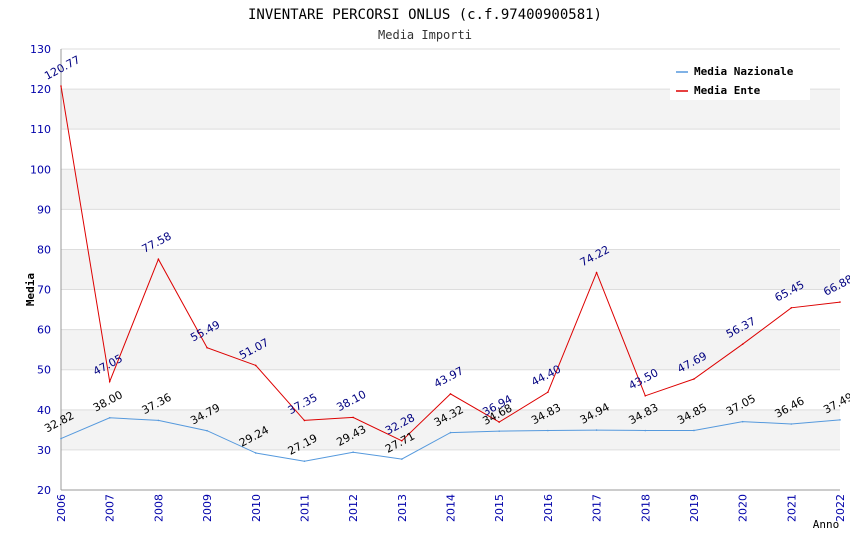  I want to click on y-tick-label: 70, so click(44, 290).